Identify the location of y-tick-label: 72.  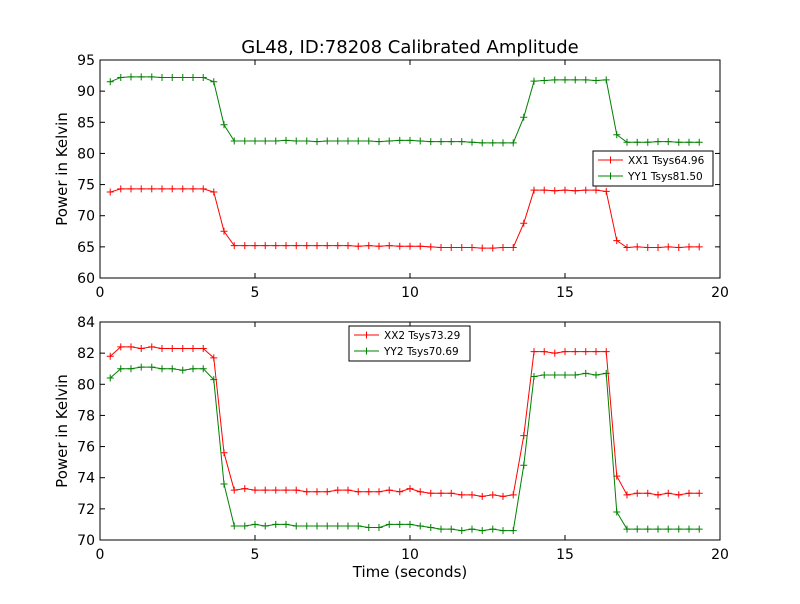
(86, 510).